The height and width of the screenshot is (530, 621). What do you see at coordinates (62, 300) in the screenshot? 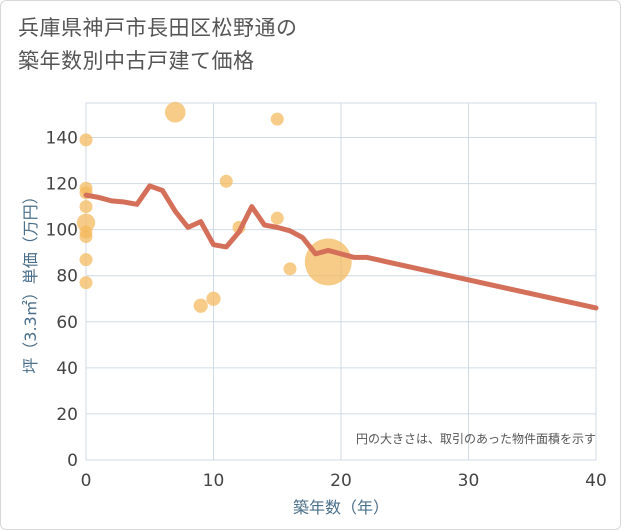
I see `y-tick-labels: 0 20 40 60 80 100 120 140` at bounding box center [62, 300].